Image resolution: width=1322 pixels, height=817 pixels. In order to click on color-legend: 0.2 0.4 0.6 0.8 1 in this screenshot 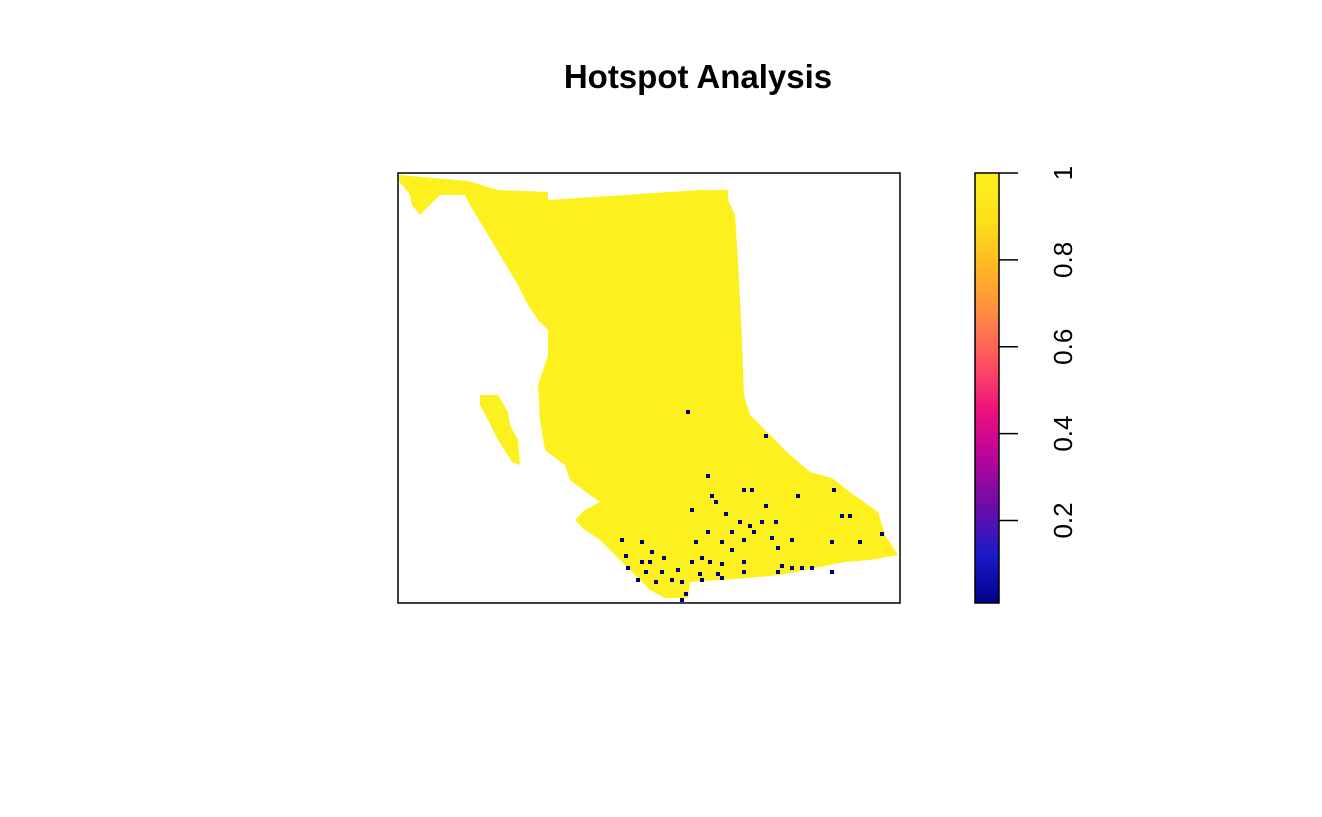, I will do `click(1026, 385)`.